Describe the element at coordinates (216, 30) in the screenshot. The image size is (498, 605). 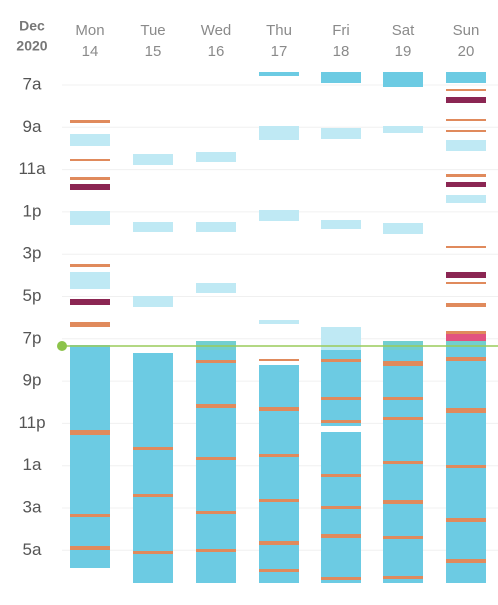
I see `day-name: Wed` at that location.